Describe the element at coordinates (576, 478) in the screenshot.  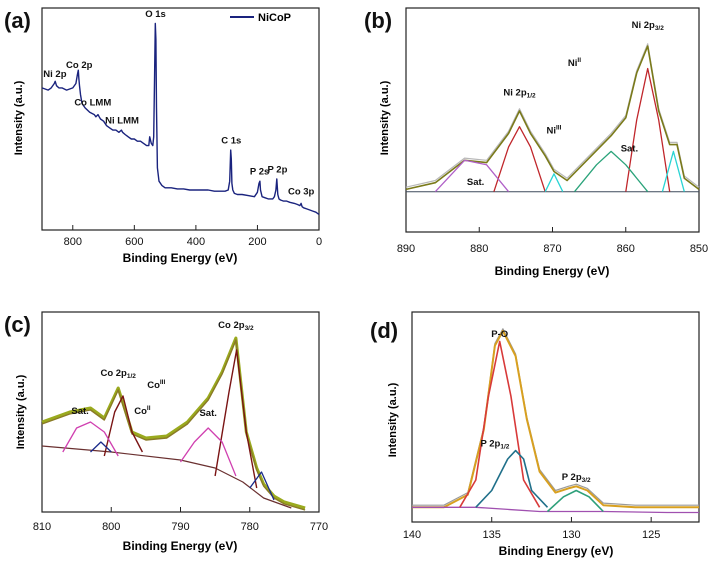
I see `peak-label-d-2: P 2p3/2` at that location.